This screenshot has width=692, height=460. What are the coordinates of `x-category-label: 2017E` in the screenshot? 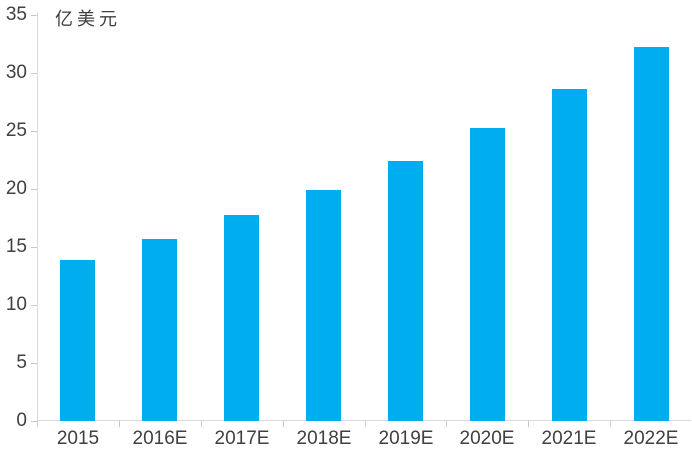 It's located at (242, 438).